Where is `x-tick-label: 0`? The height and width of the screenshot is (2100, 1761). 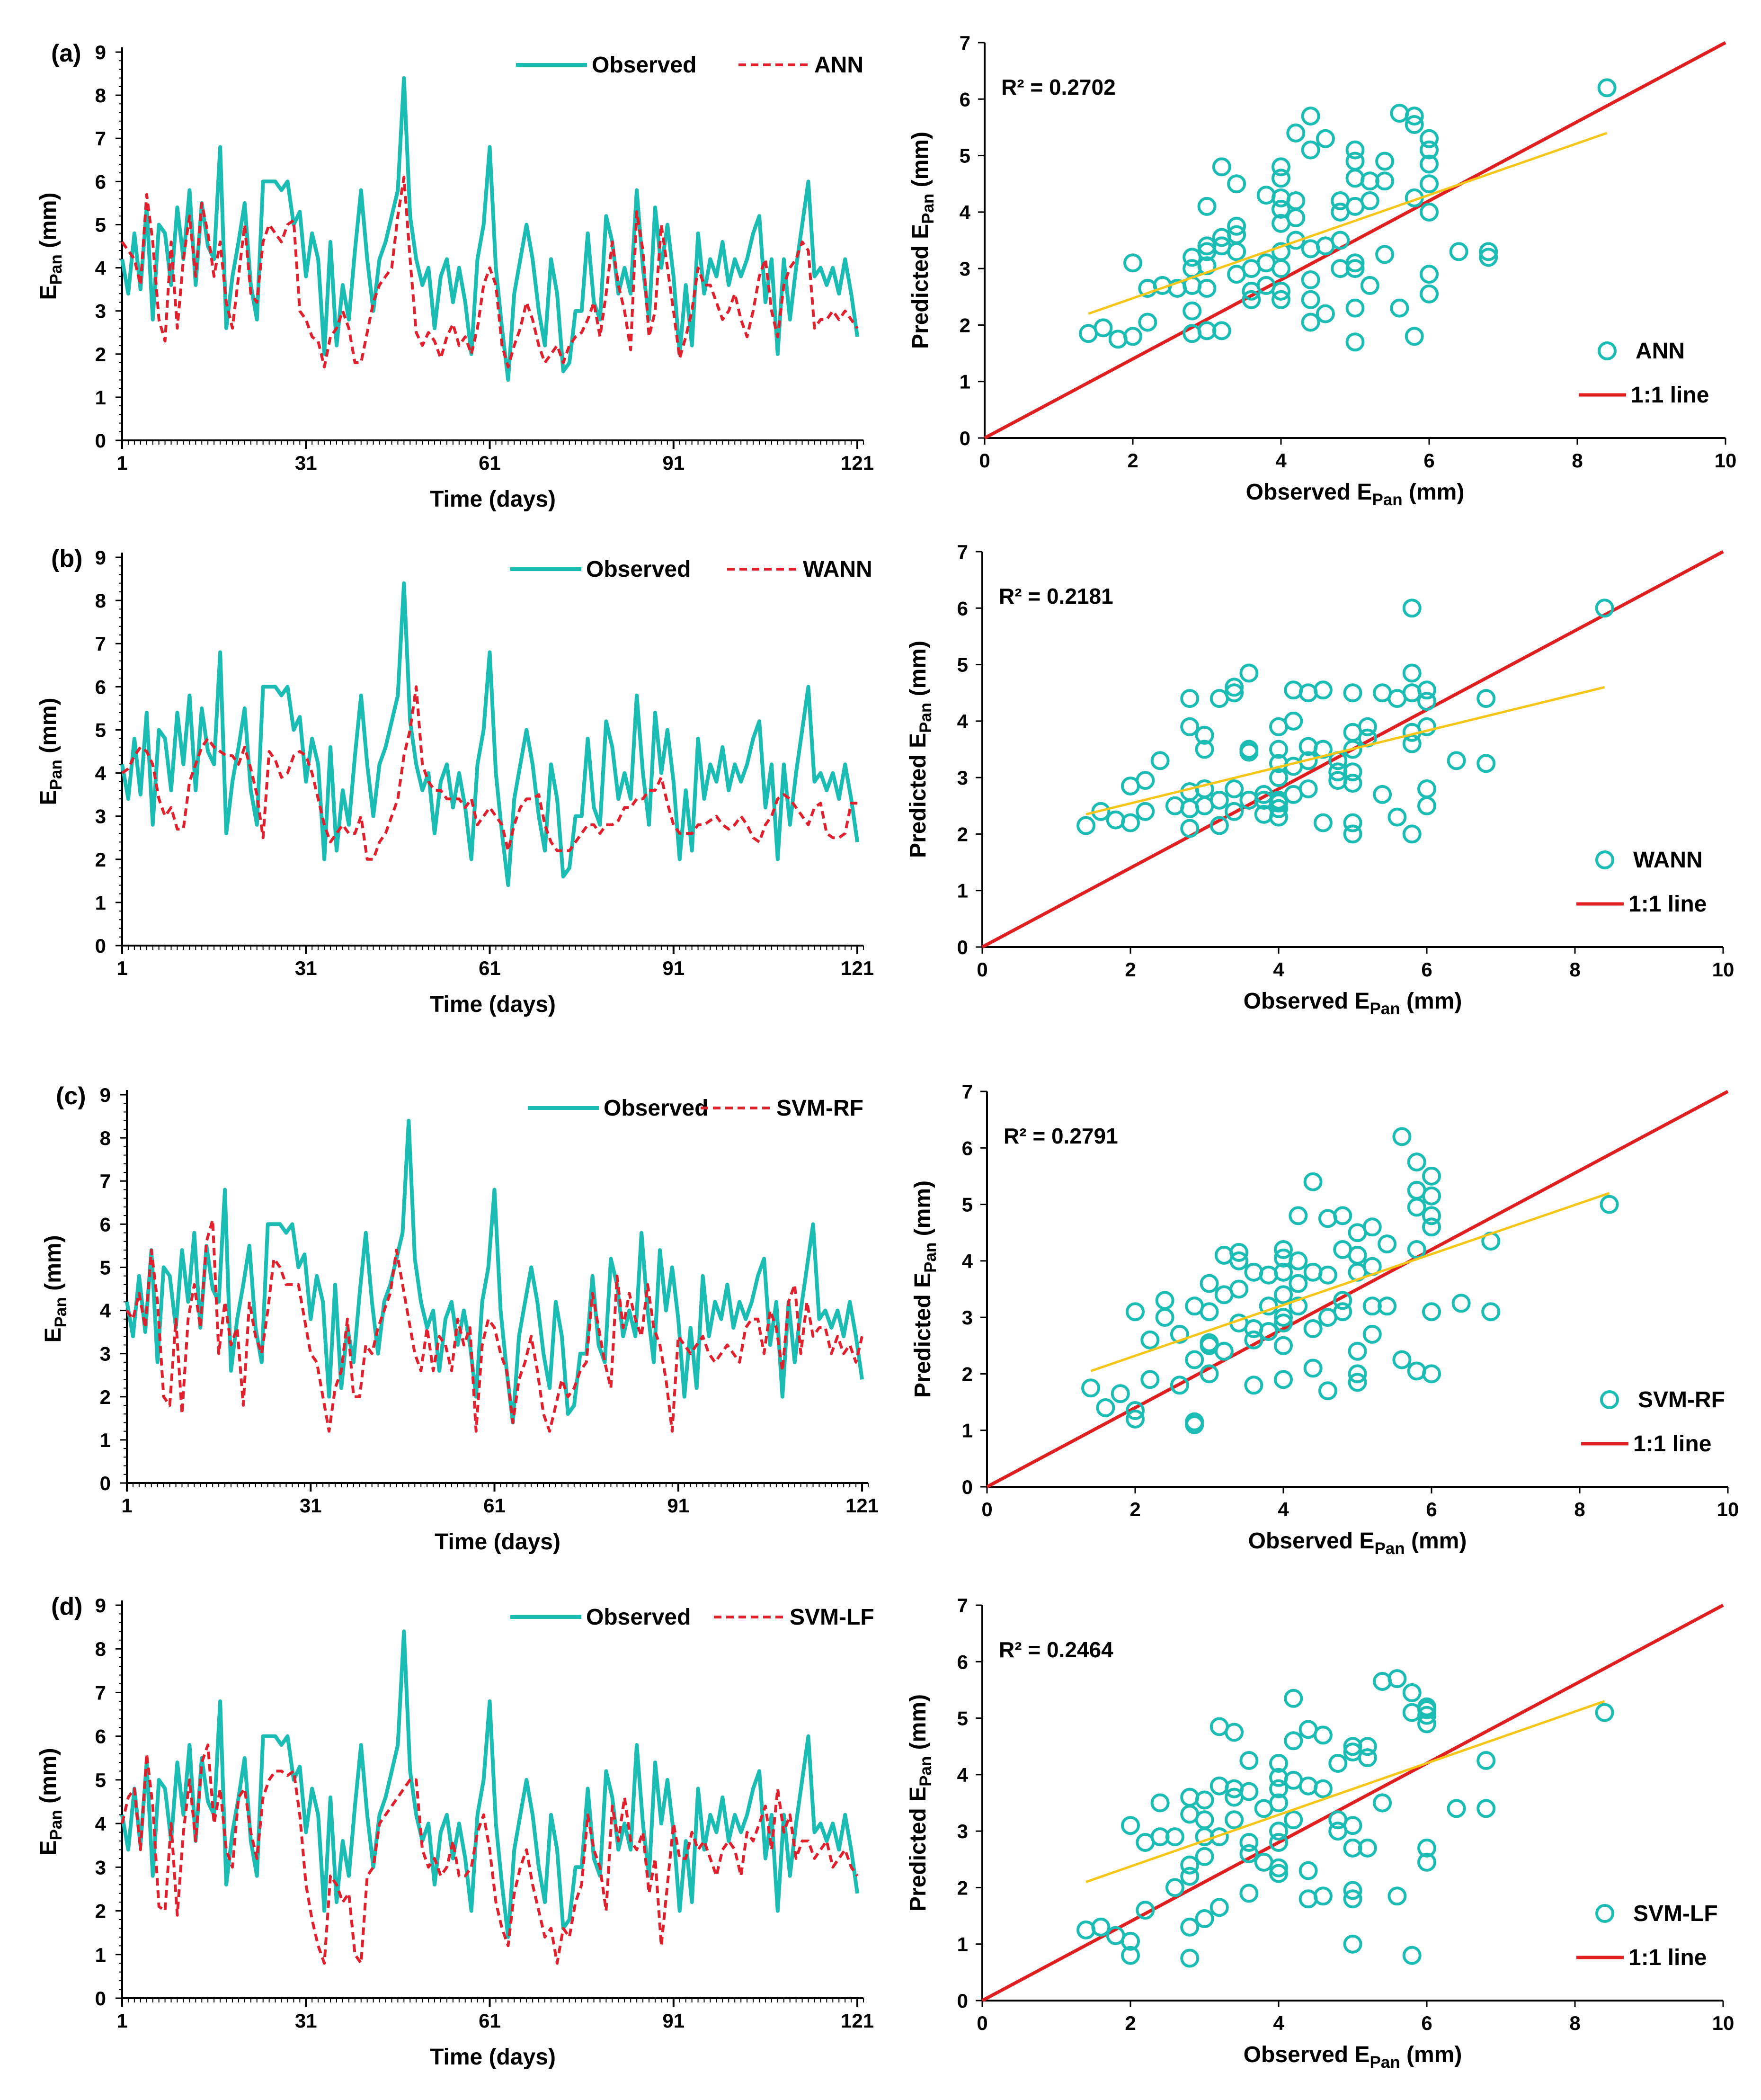 x-tick-label: 0 is located at coordinates (982, 2023).